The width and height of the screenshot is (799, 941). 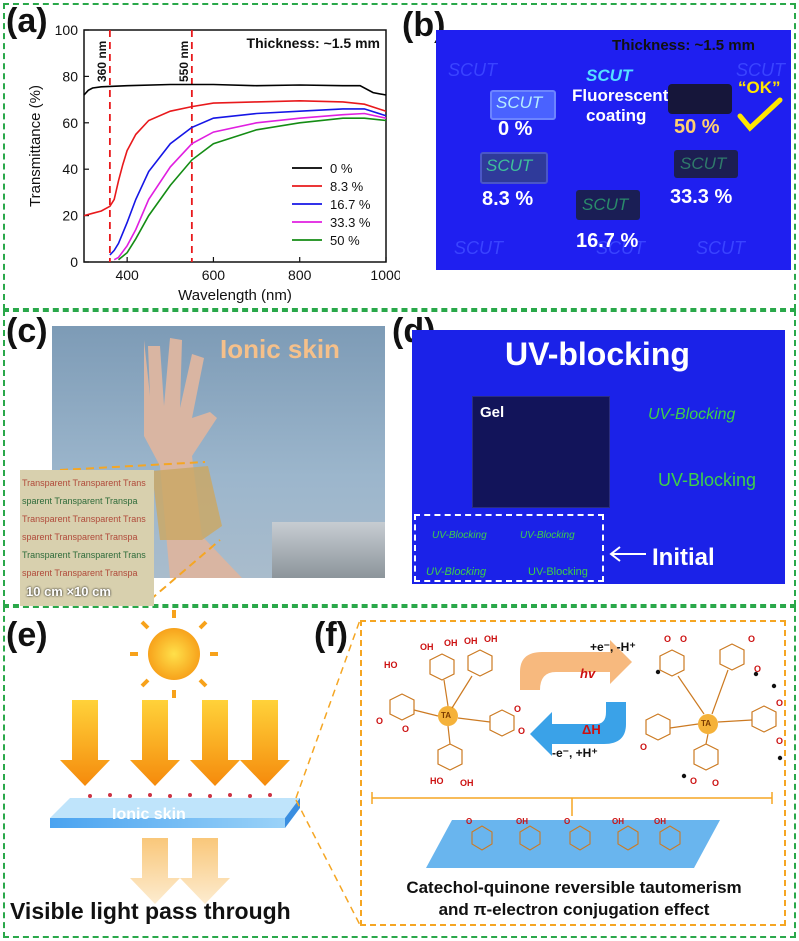 I want to click on sample-167-scut: SCUT, so click(x=605, y=204).